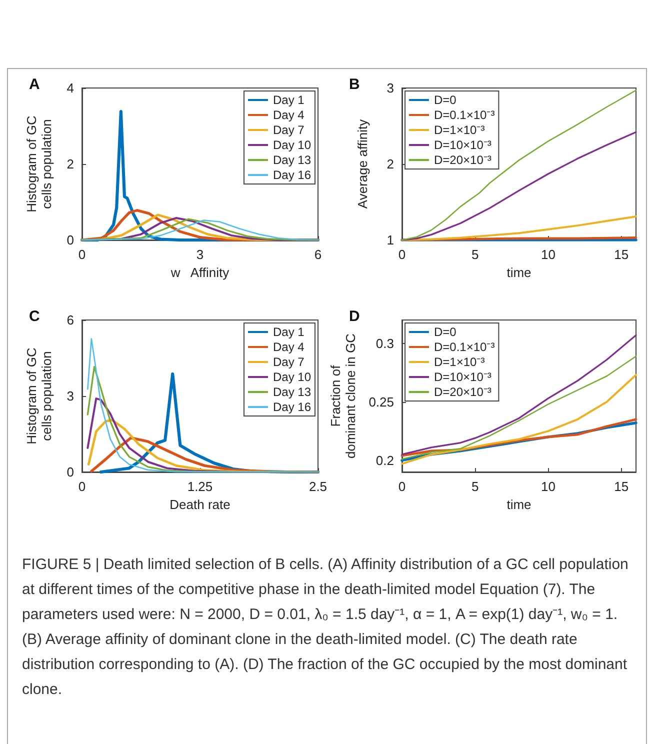 This screenshot has height=744, width=654. Describe the element at coordinates (343, 396) in the screenshot. I see `y-axis-title: Fraction of dominant clone in GC` at that location.